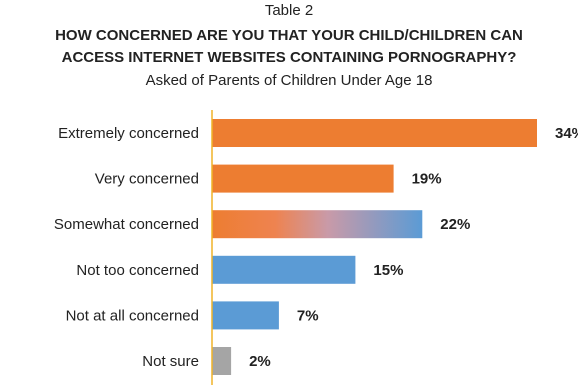 The width and height of the screenshot is (578, 387). Describe the element at coordinates (374, 133) in the screenshot. I see `bar-extremely-concerned` at that location.